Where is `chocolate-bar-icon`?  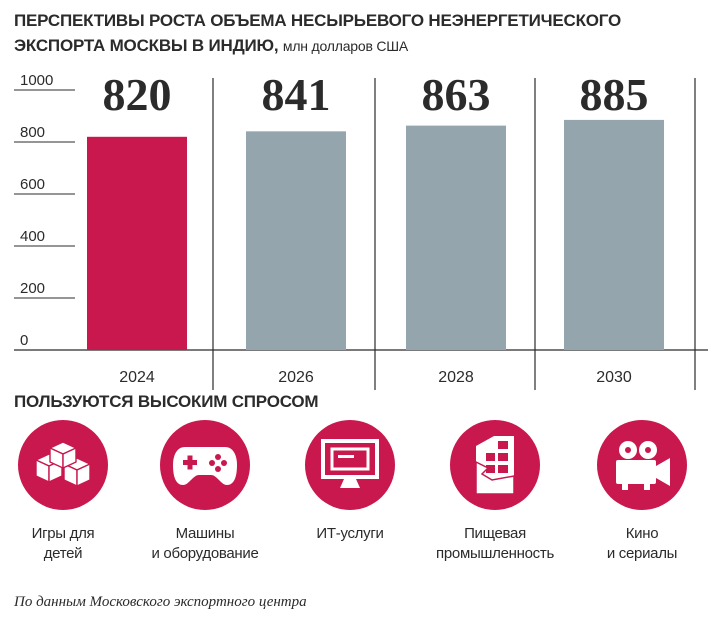 chocolate-bar-icon is located at coordinates (495, 465).